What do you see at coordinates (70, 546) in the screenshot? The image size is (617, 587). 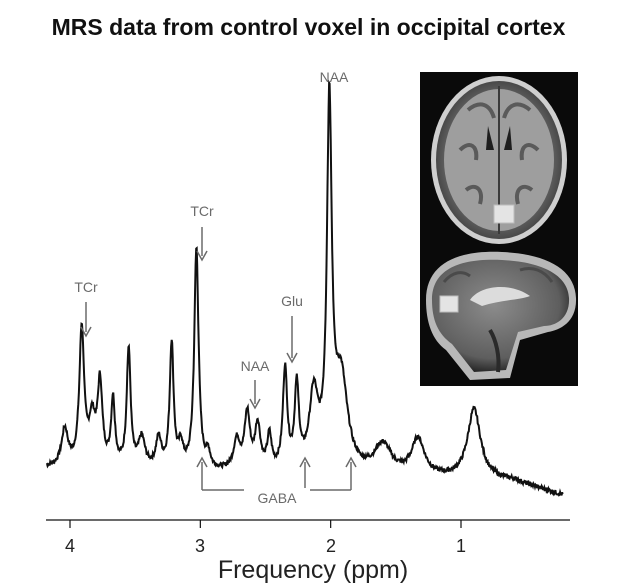 I see `tick-label-4: 4` at bounding box center [70, 546].